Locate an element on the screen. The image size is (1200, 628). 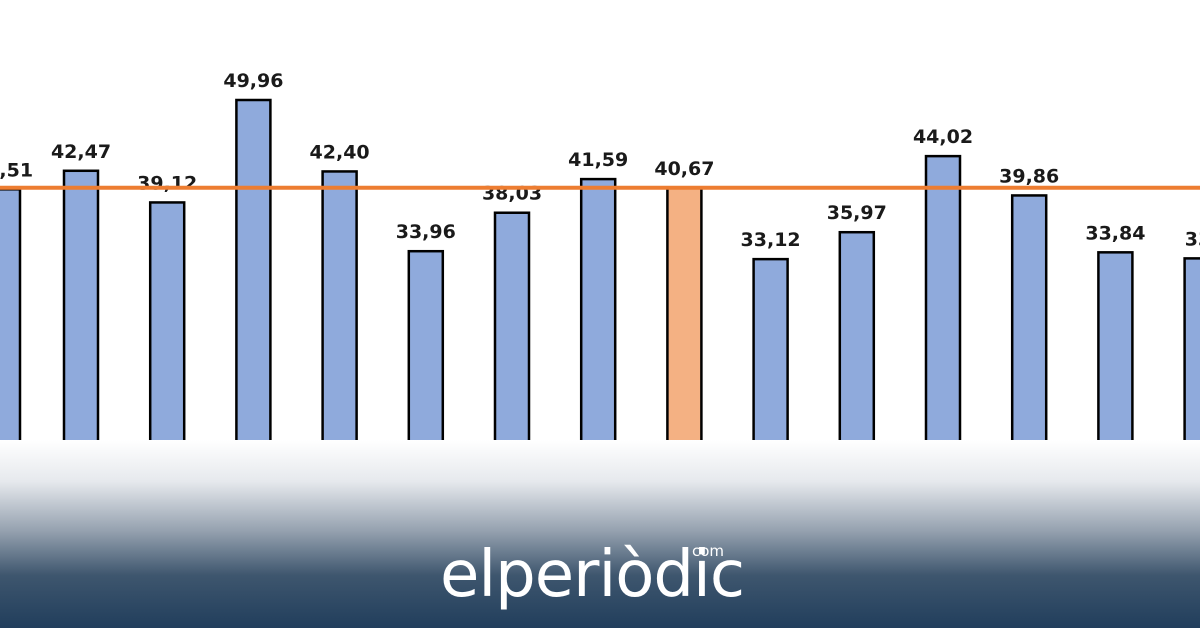
site-logo: elperiòdic com is located at coordinates (592, 575).